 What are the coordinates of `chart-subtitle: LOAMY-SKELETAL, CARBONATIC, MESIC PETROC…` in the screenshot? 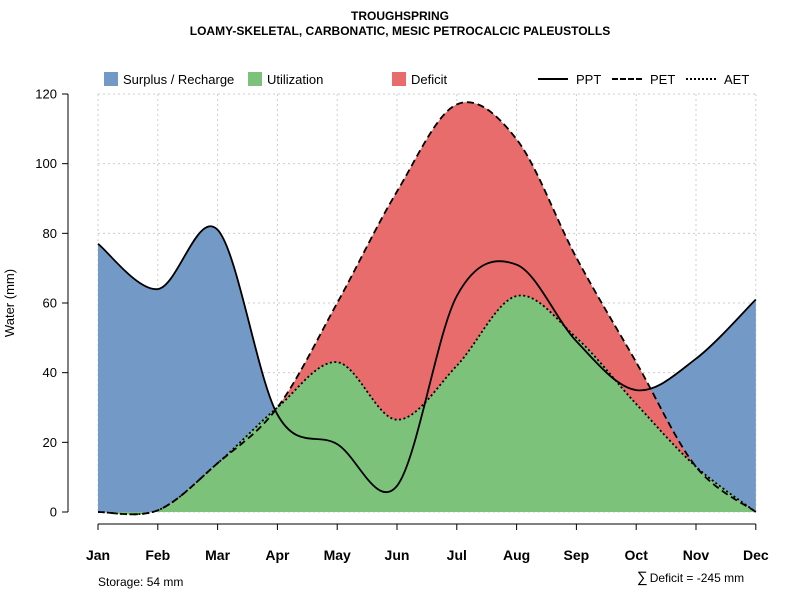 It's located at (400, 31).